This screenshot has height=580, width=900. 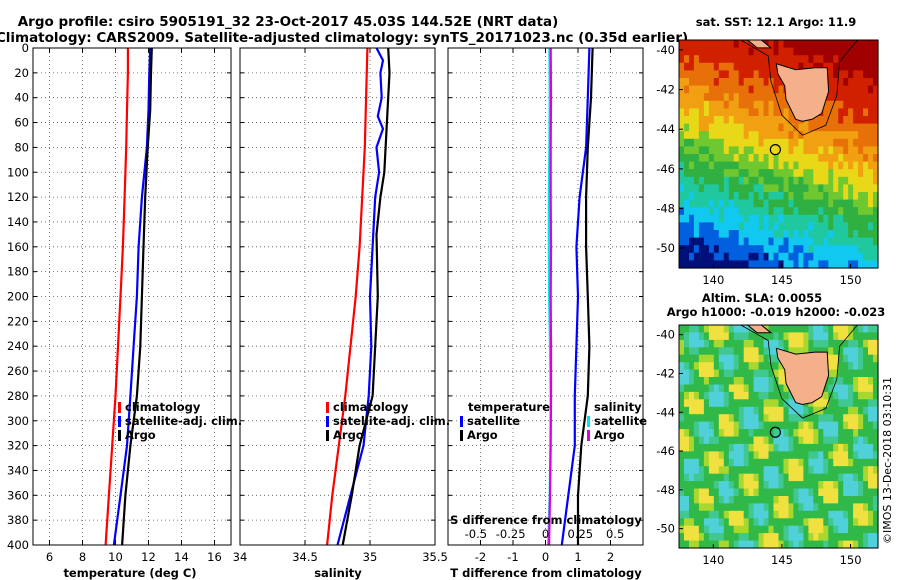 I want to click on series-line-magenta, so click(x=550, y=296).